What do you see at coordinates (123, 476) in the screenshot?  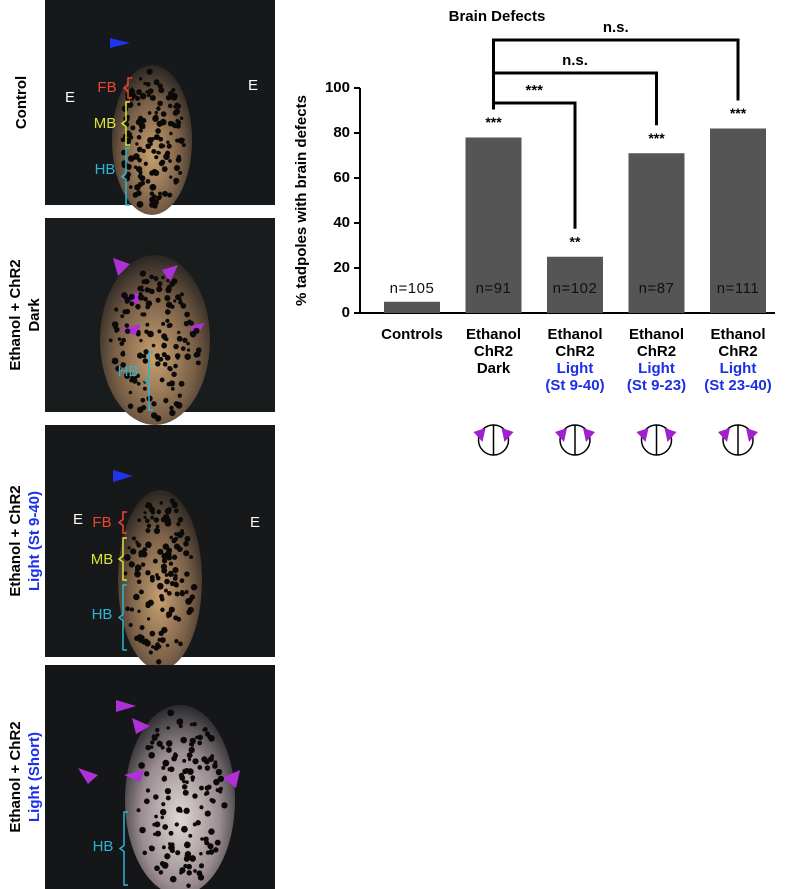 I see `arrowhead` at bounding box center [123, 476].